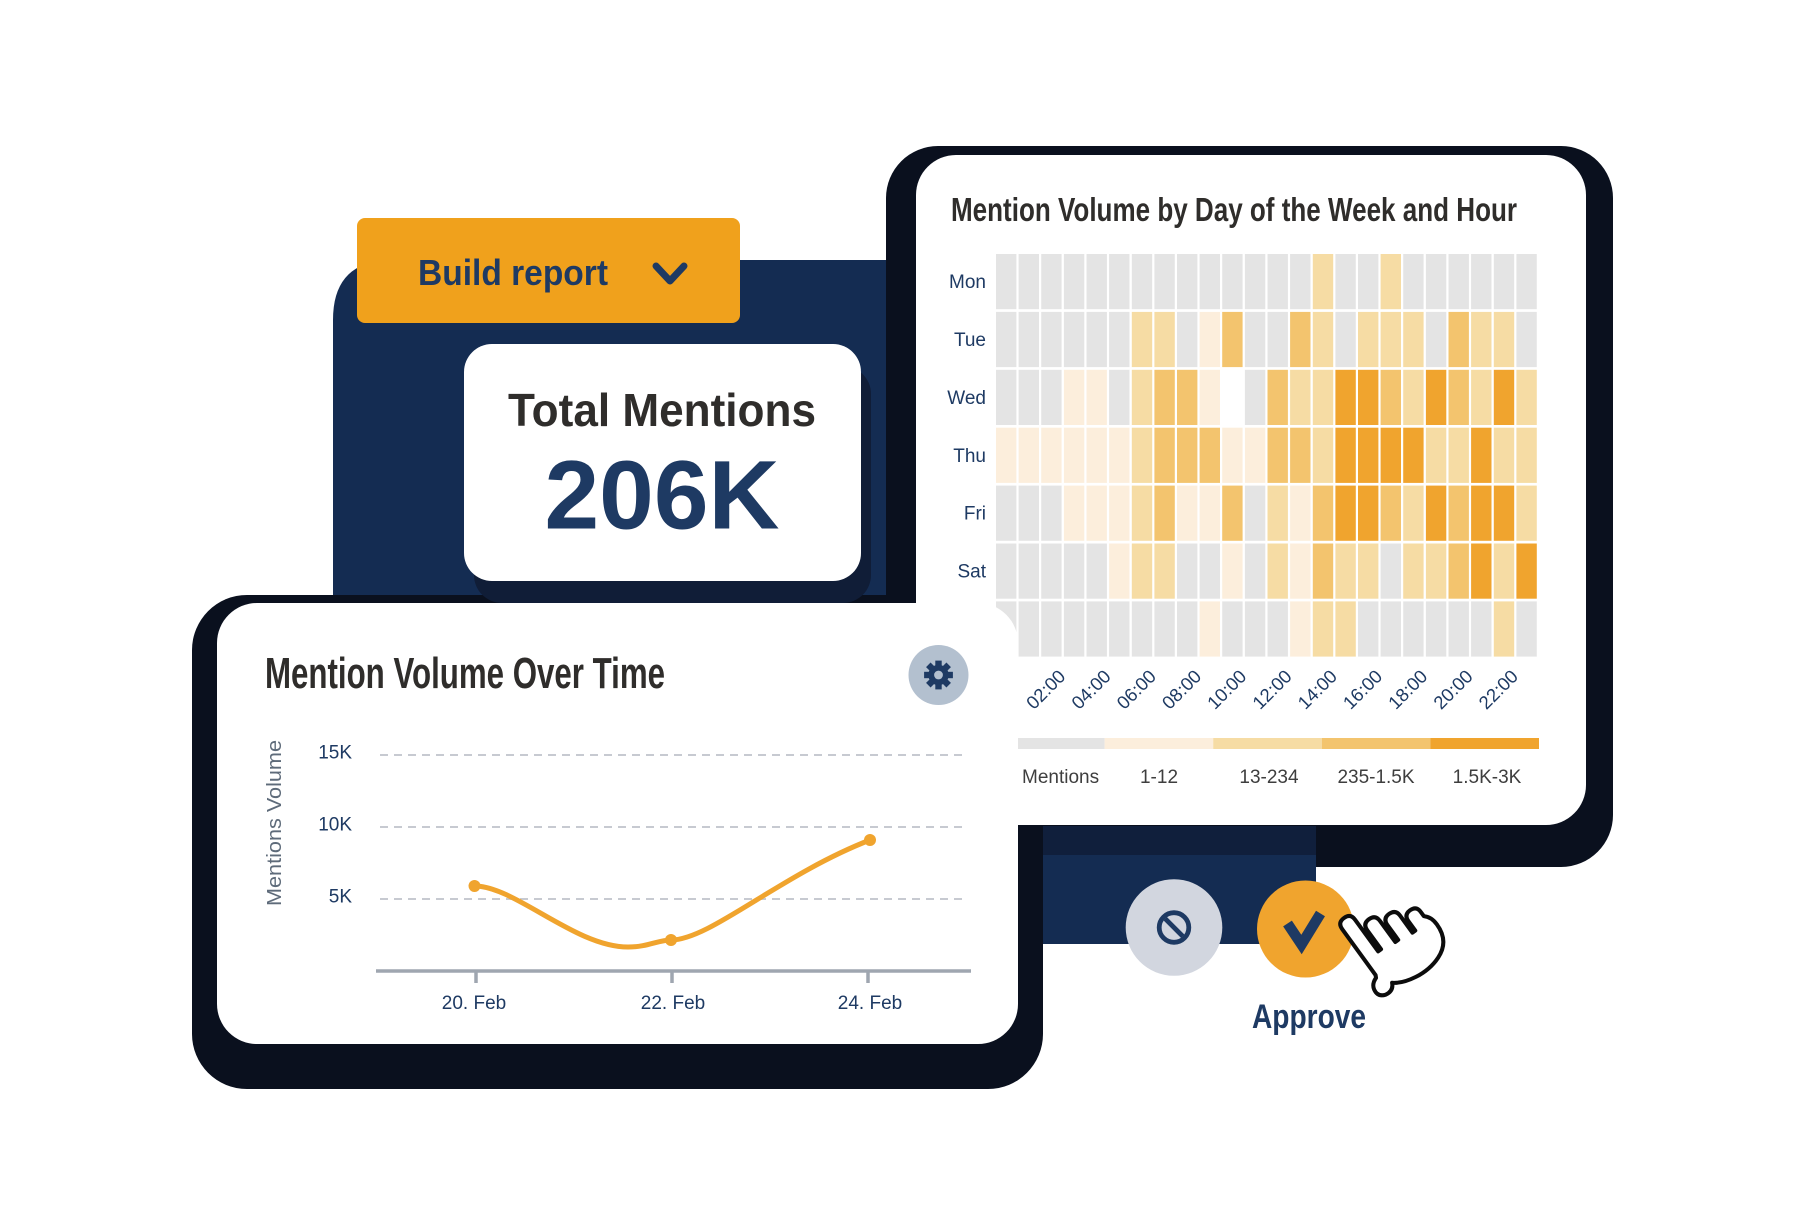 This screenshot has width=1801, height=1206. What do you see at coordinates (1159, 777) in the screenshot?
I see `svg-text: 1-12` at bounding box center [1159, 777].